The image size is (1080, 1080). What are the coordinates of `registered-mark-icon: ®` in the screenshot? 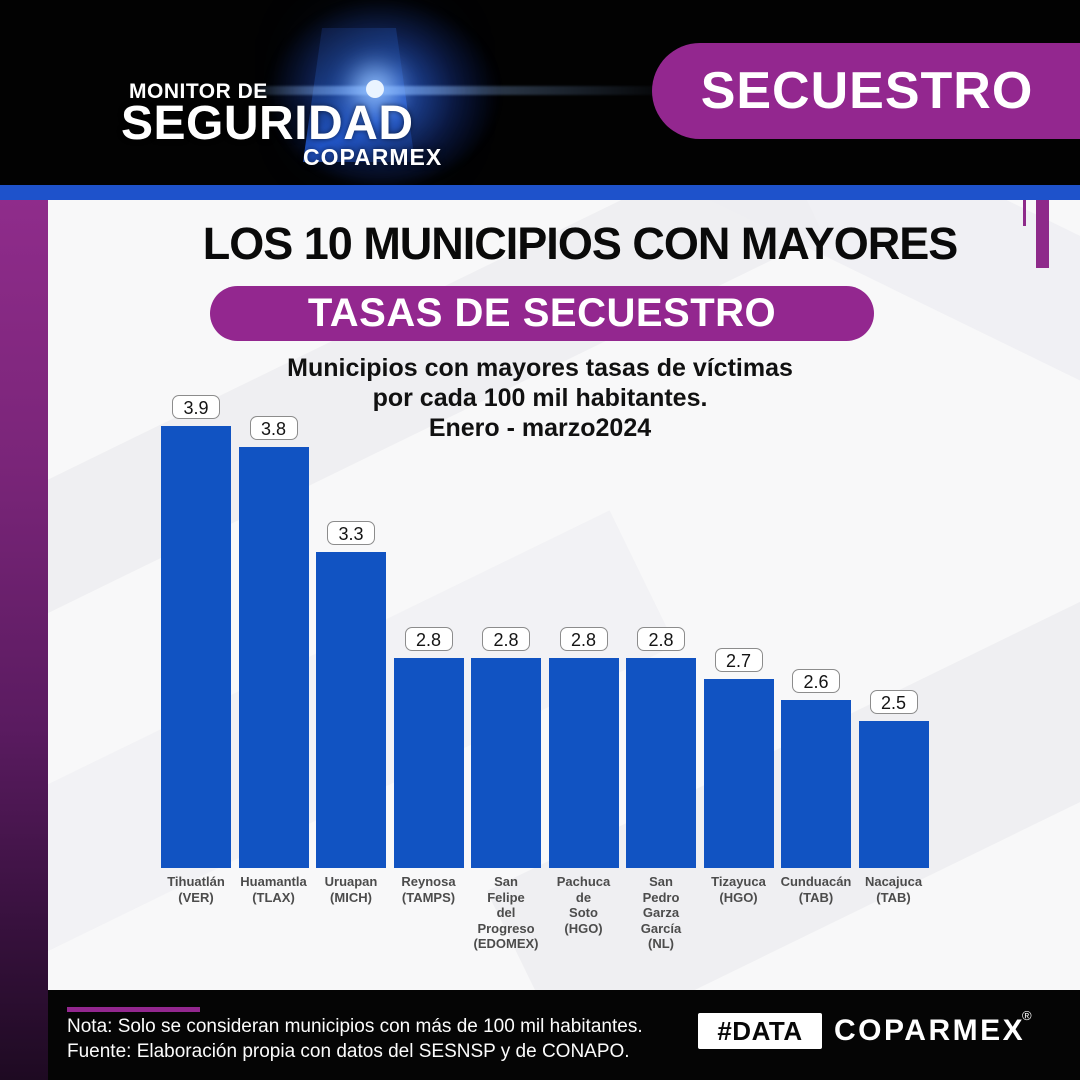 It's located at (1027, 1015).